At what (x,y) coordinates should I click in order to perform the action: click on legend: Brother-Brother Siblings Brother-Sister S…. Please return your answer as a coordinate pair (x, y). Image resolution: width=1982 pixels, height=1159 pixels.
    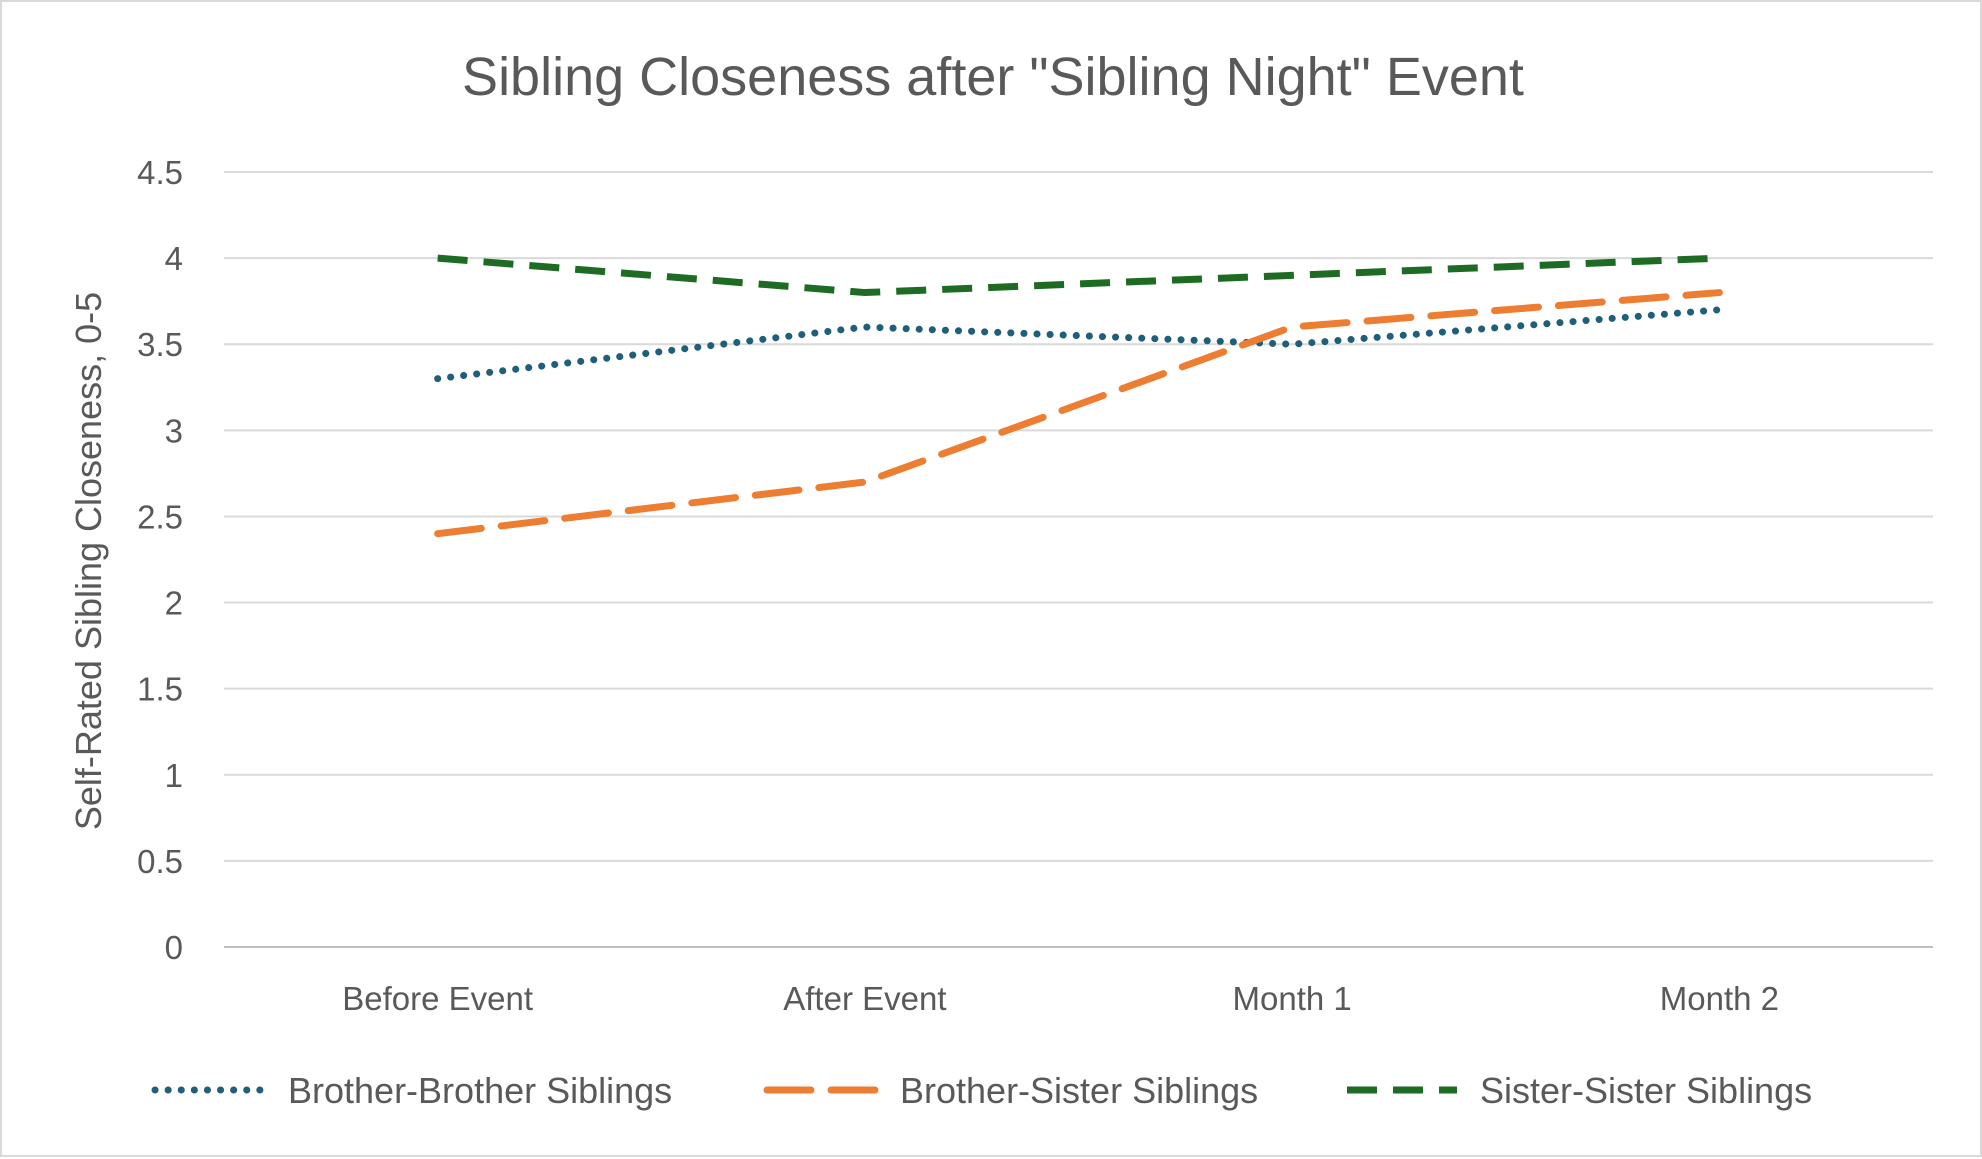
    Looking at the image, I should click on (983, 1090).